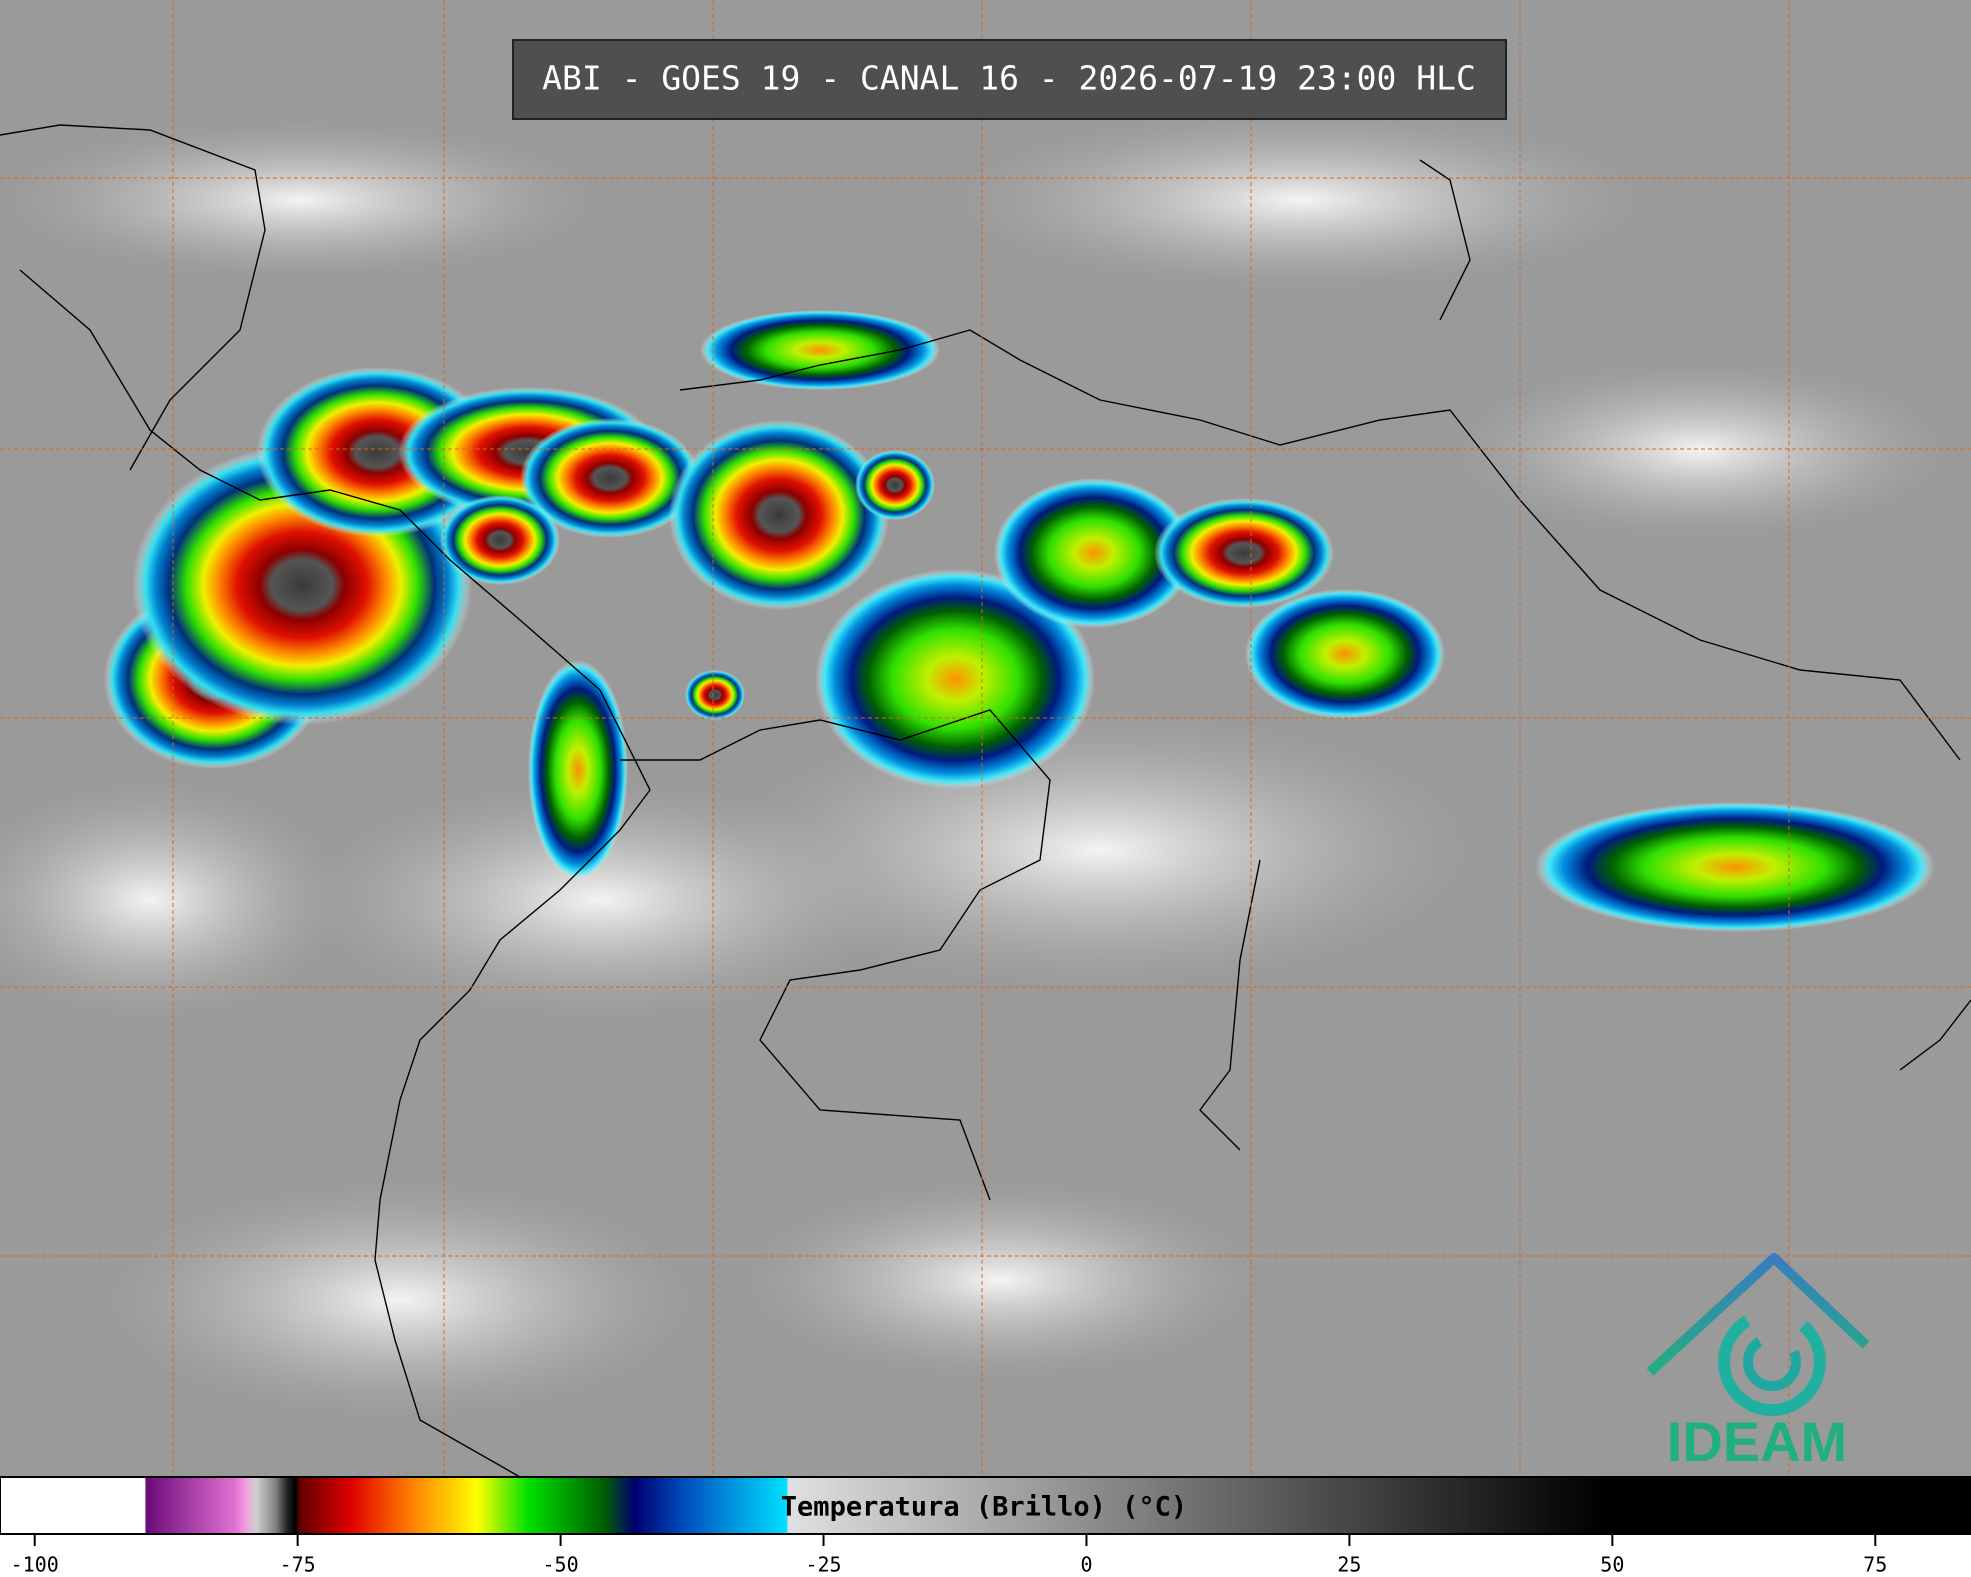 This screenshot has height=1577, width=1971. I want to click on colorbar-ticks: -100 -75 -50 -25 0 25 50 75, so click(949, 1555).